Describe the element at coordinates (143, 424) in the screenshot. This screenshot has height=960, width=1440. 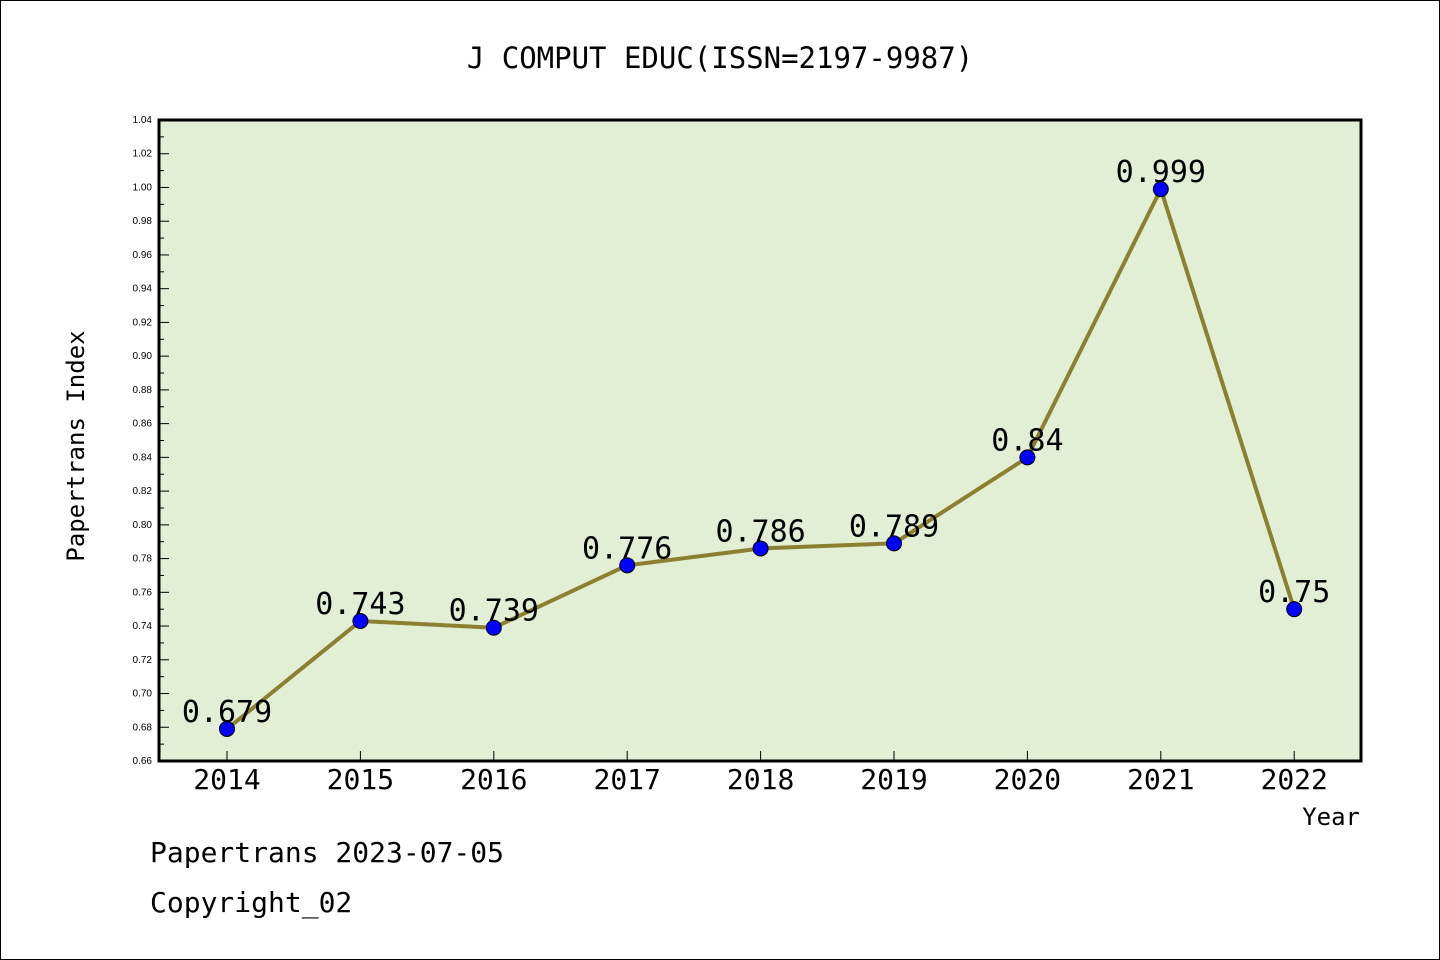
I see `y-tick-label: 0.86` at that location.